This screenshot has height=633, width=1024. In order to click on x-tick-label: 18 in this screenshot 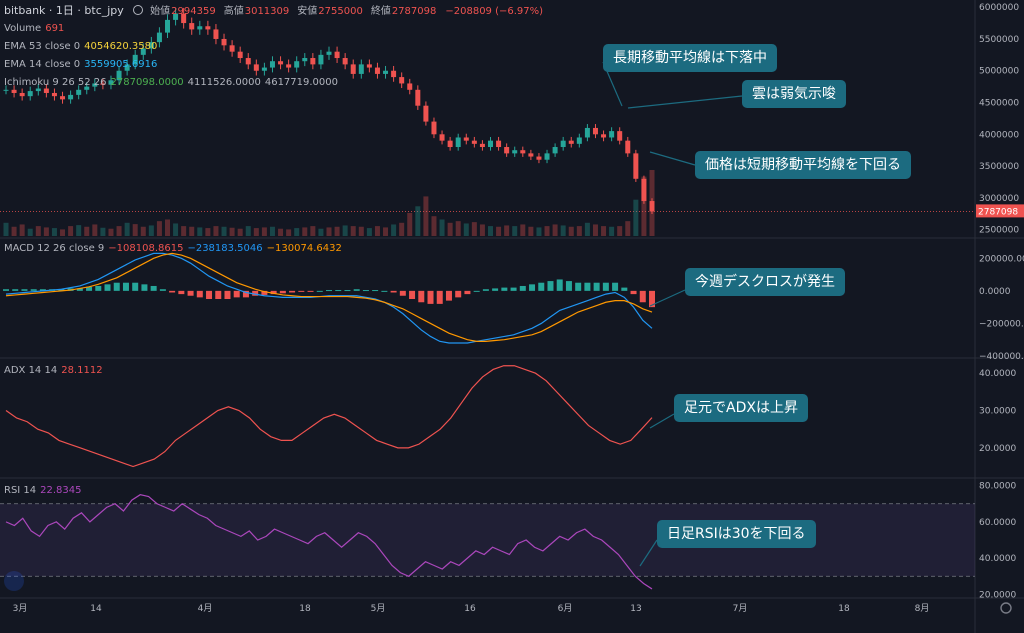, I will do `click(305, 609)`.